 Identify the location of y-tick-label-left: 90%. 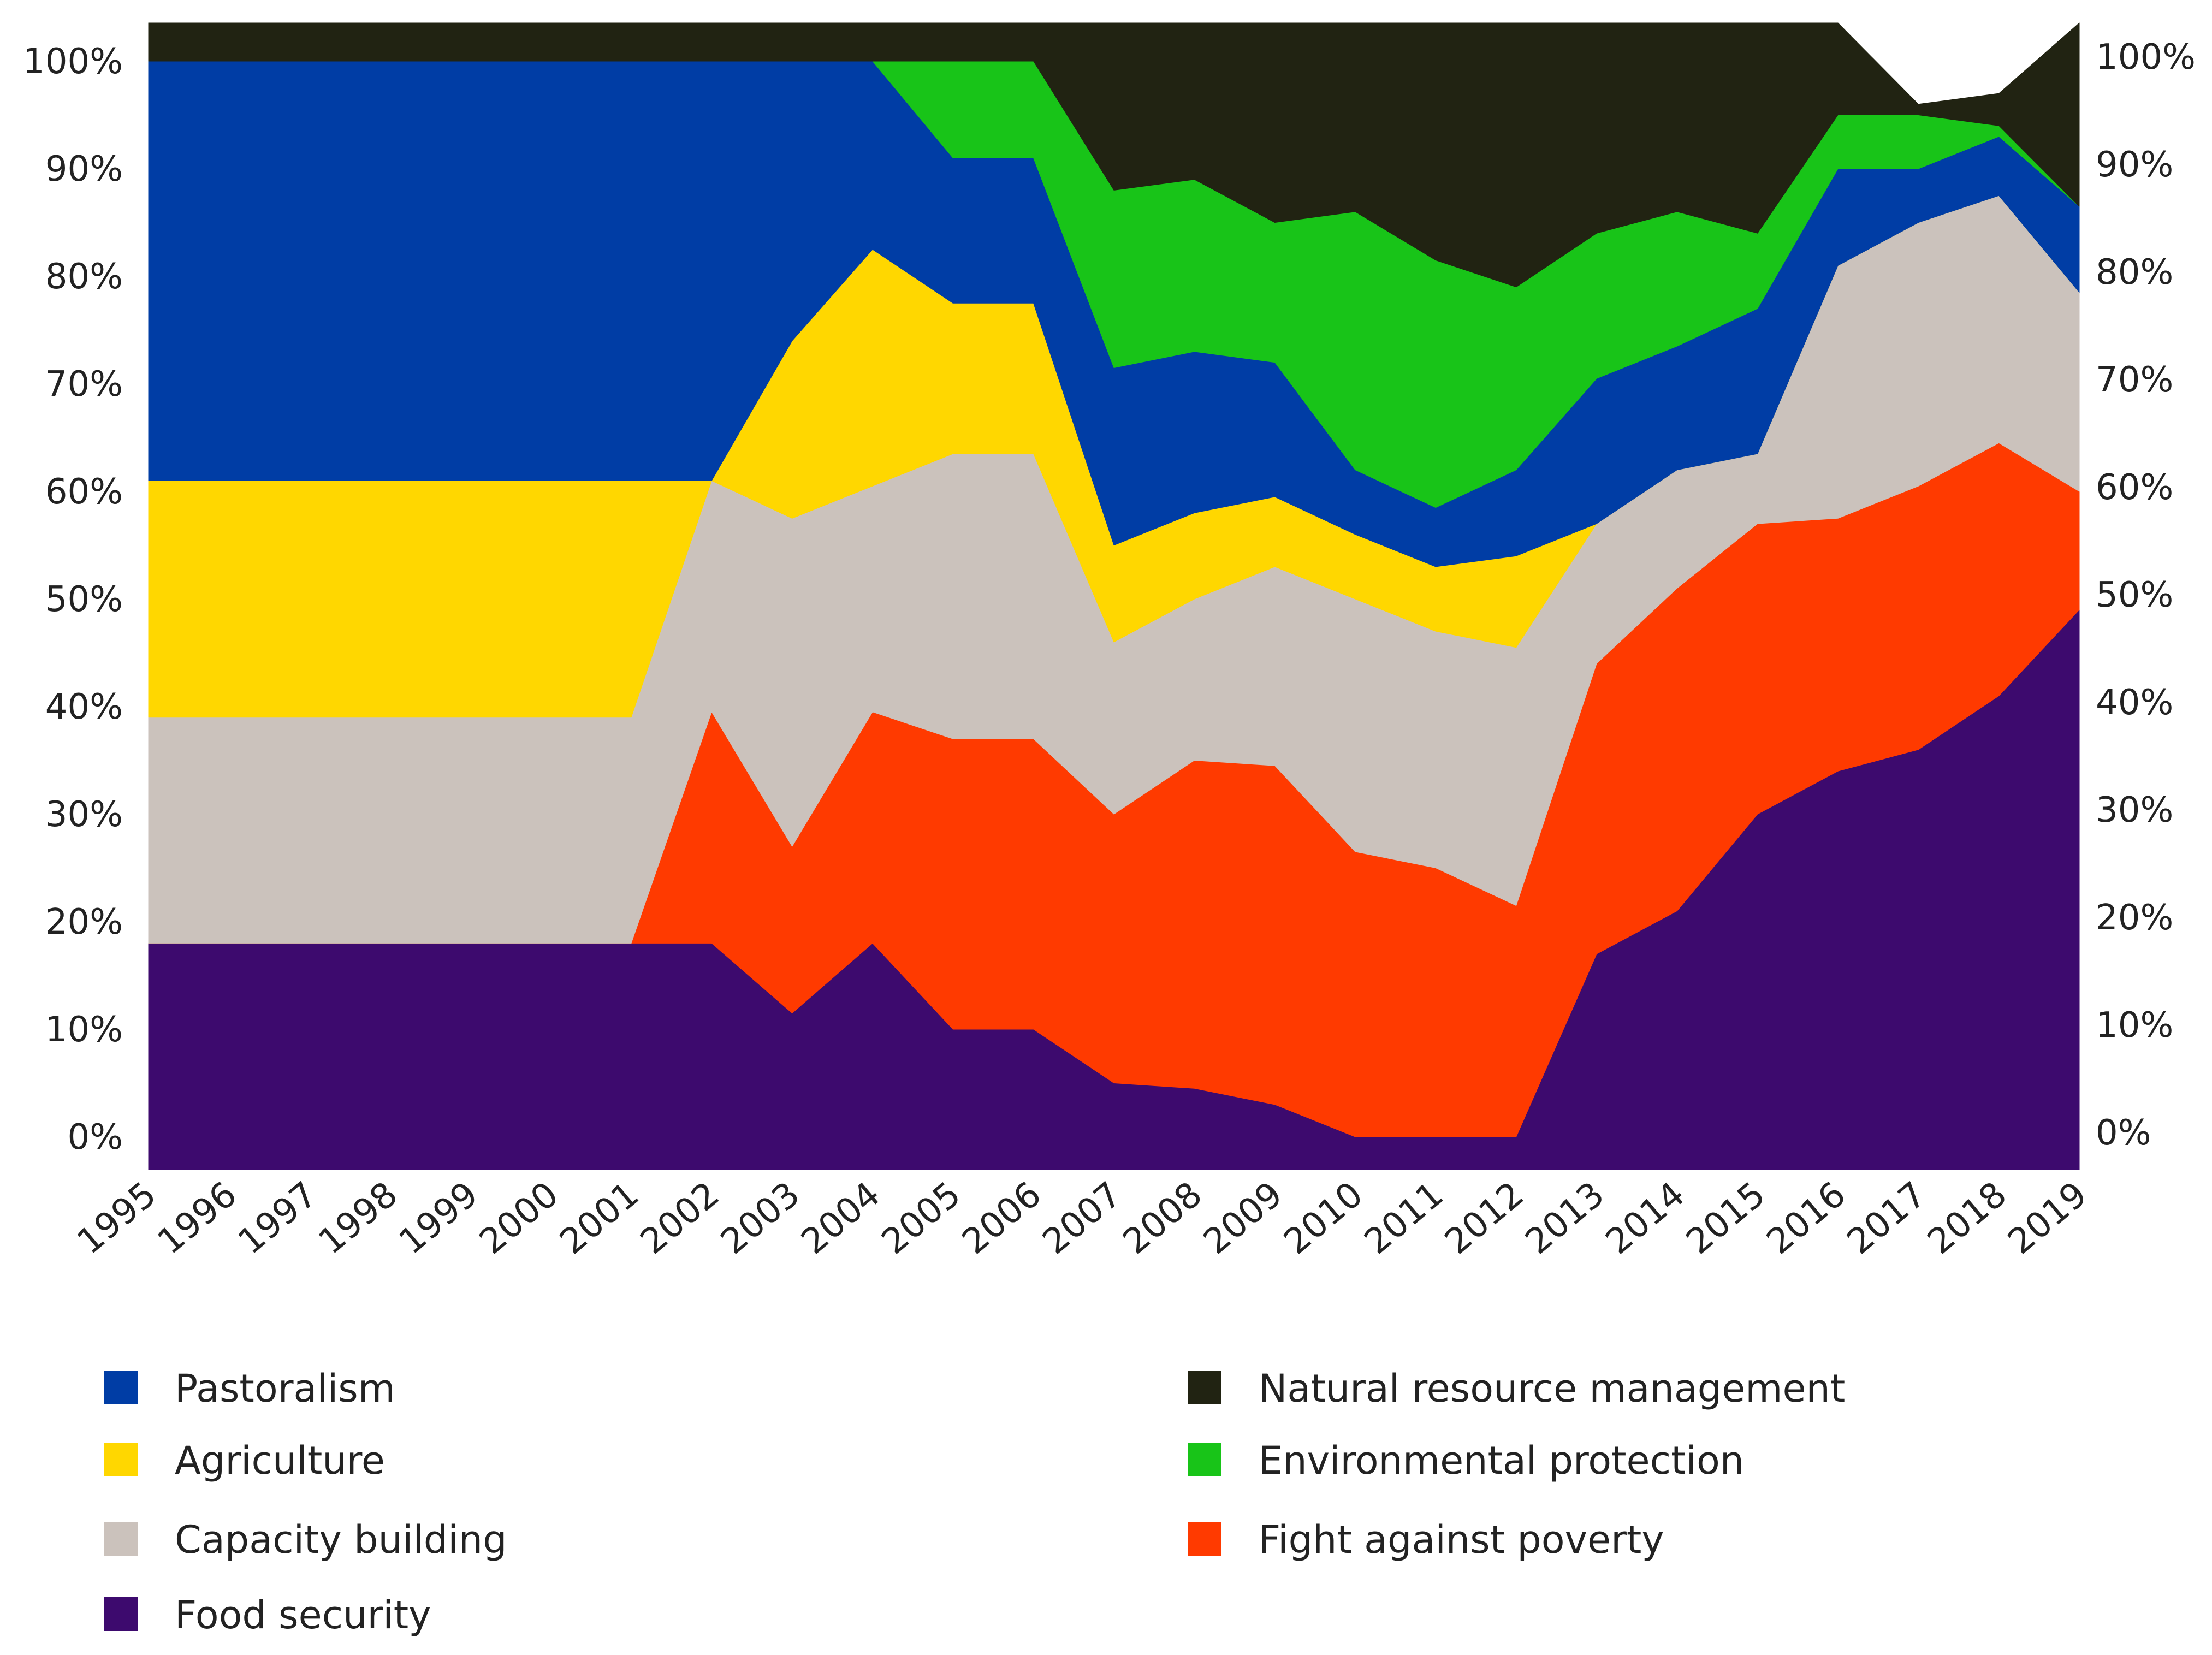
(84, 169).